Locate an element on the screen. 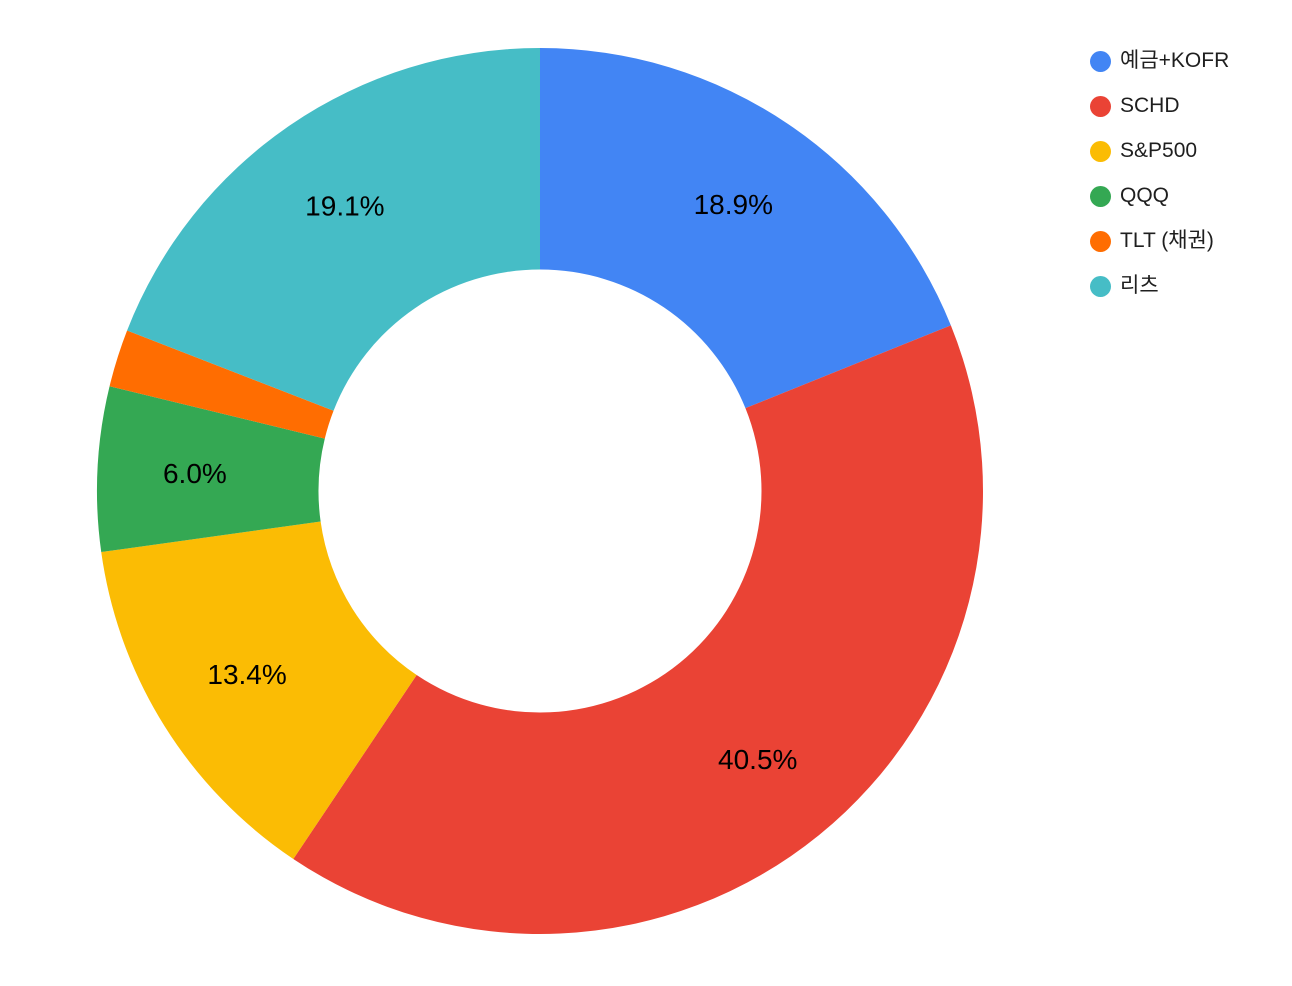  slice-label-4: 6.0% is located at coordinates (195, 473).